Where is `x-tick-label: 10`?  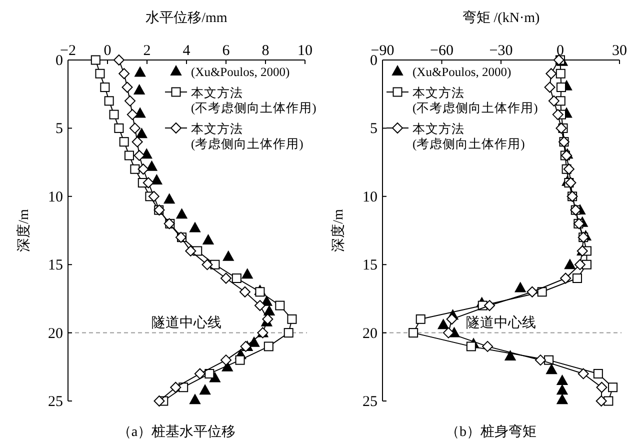 x-tick-label: 10 is located at coordinates (305, 51).